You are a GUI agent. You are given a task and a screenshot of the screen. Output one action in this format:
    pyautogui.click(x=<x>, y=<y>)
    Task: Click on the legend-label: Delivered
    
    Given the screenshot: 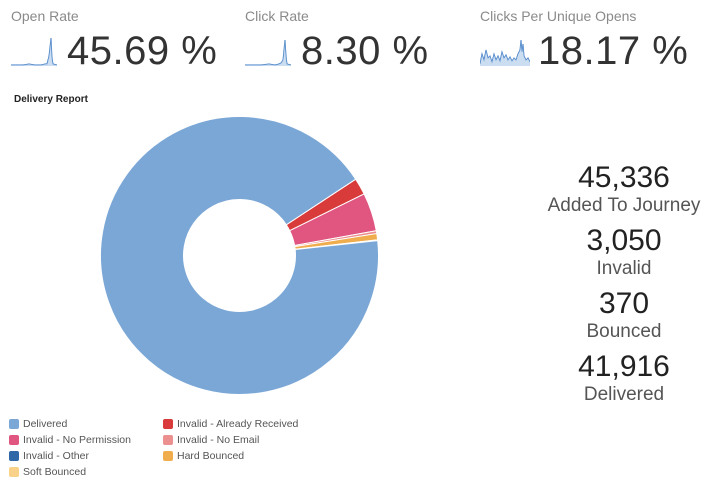 What is the action you would take?
    pyautogui.click(x=45, y=424)
    